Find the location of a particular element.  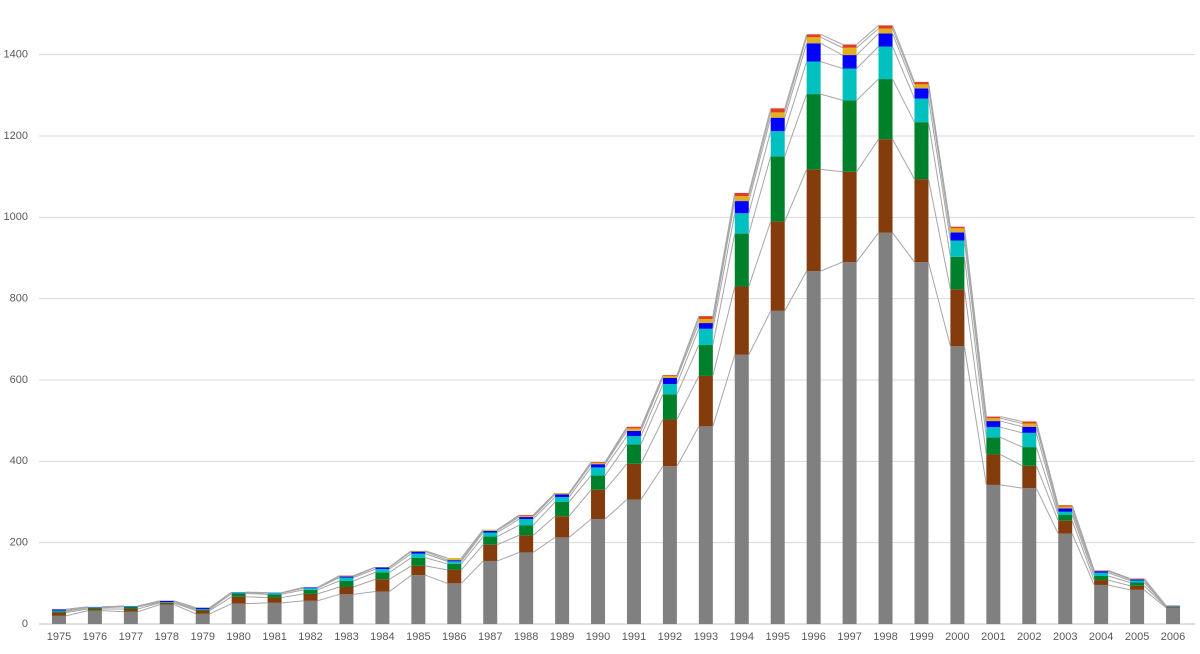

x-tick-label: 1997 is located at coordinates (849, 637).